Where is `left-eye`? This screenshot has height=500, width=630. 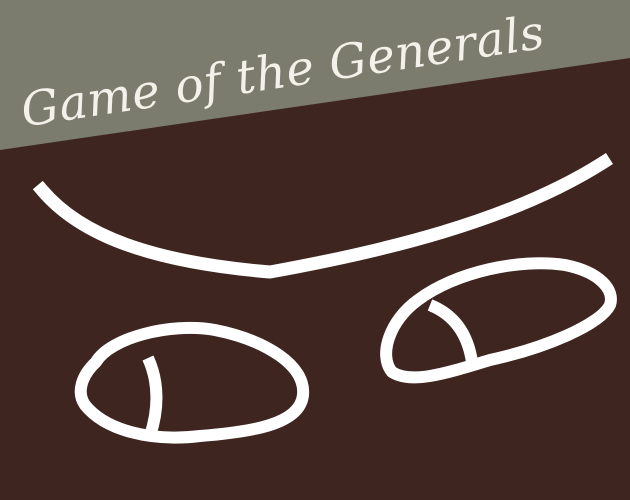
left-eye is located at coordinates (192, 382).